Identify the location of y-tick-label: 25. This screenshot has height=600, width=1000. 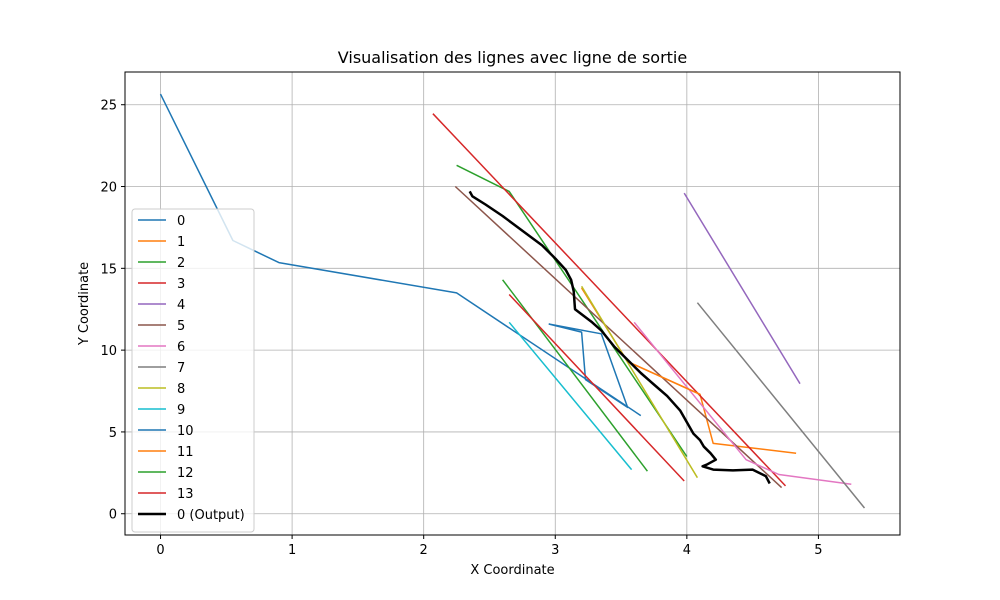
(108, 106).